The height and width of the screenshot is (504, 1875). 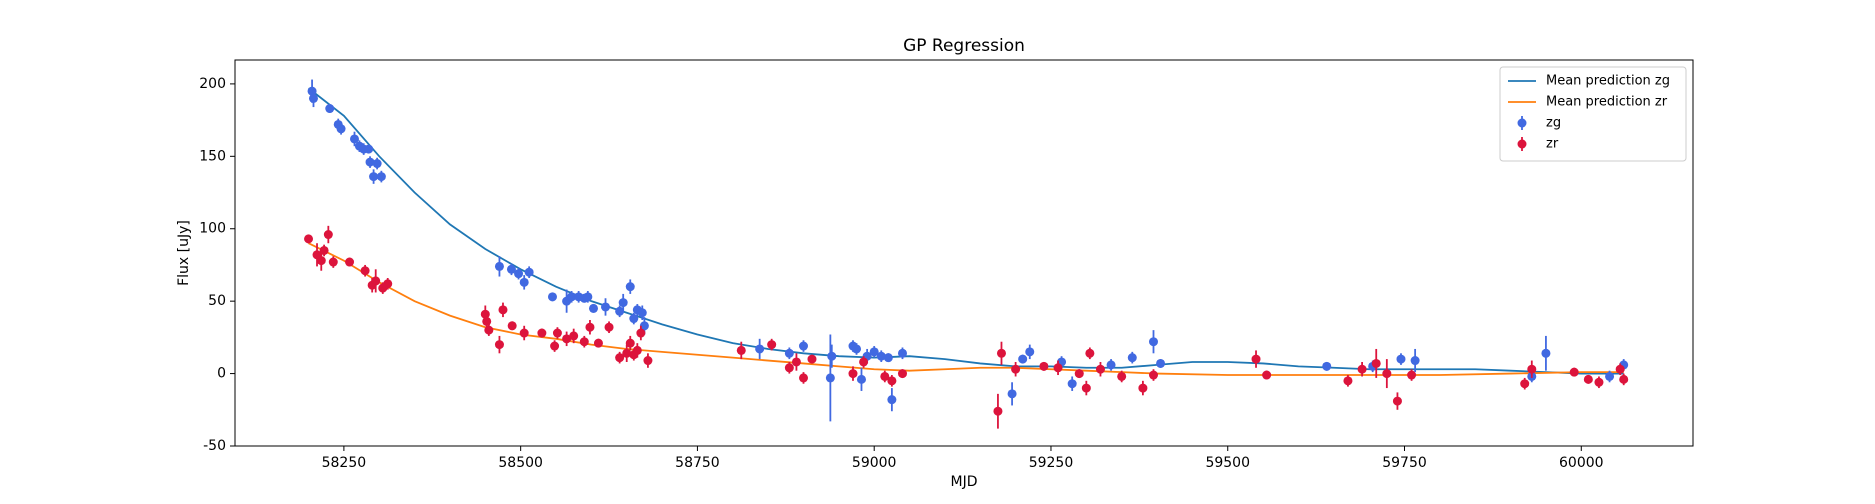 I want to click on y-tick-label: 50, so click(x=217, y=301).